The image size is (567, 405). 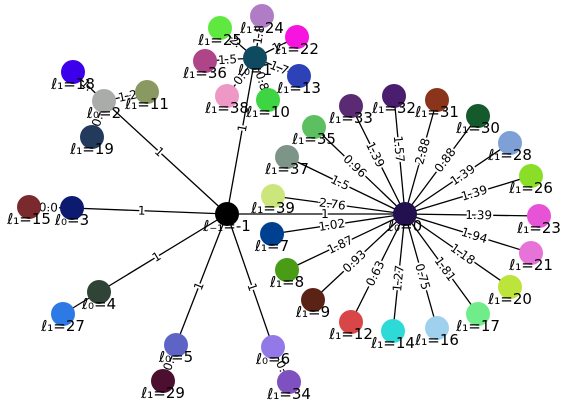 I want to click on node-n14, so click(x=393, y=331).